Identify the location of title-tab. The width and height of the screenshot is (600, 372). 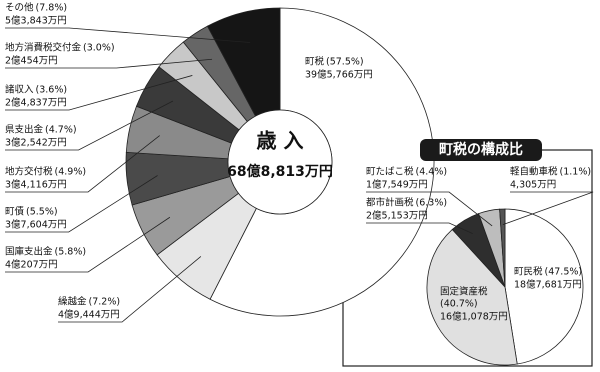
(481, 150).